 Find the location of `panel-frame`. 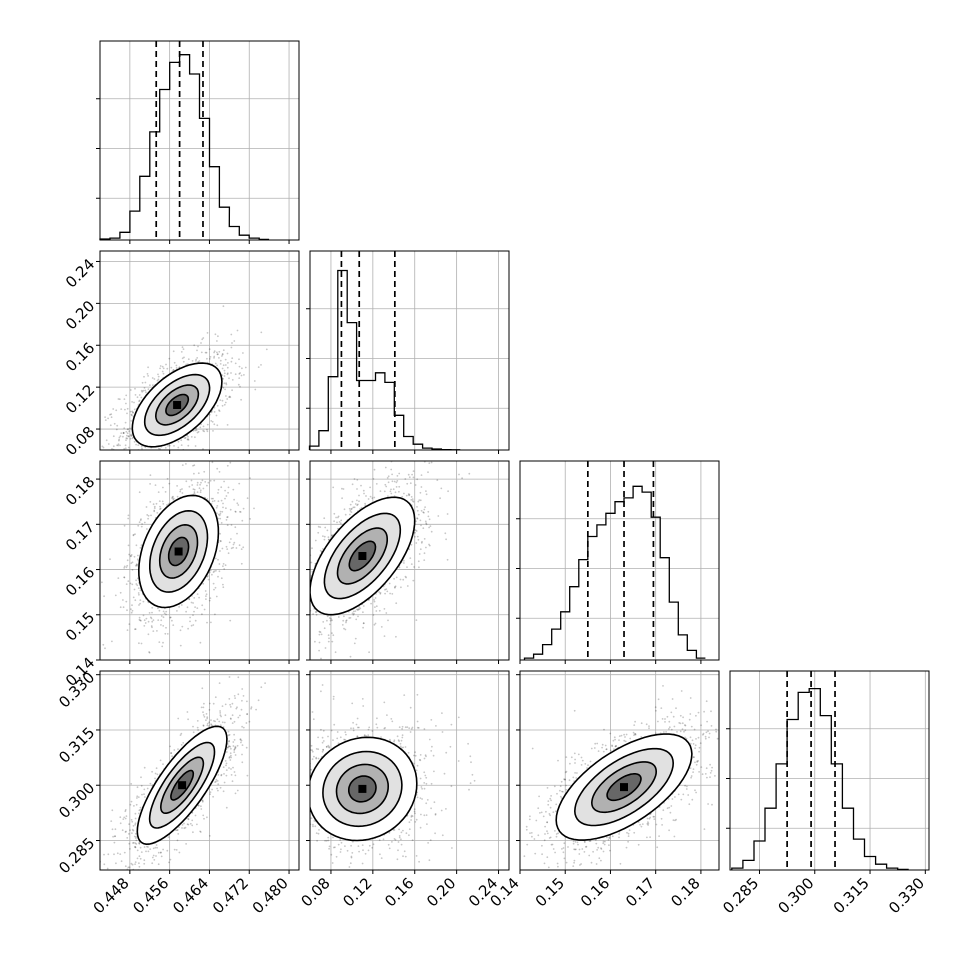

panel-frame is located at coordinates (829, 770).